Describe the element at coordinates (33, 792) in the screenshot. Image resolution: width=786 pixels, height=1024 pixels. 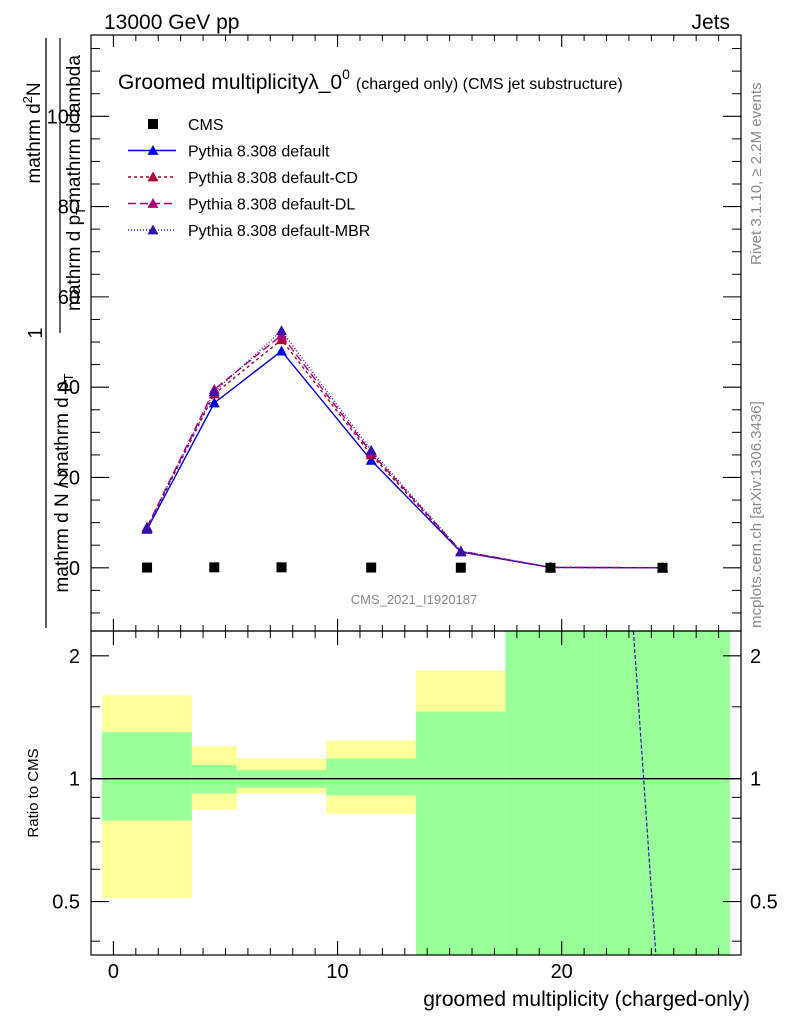
I see `ratio-ylabel: Ratio to CMS` at that location.